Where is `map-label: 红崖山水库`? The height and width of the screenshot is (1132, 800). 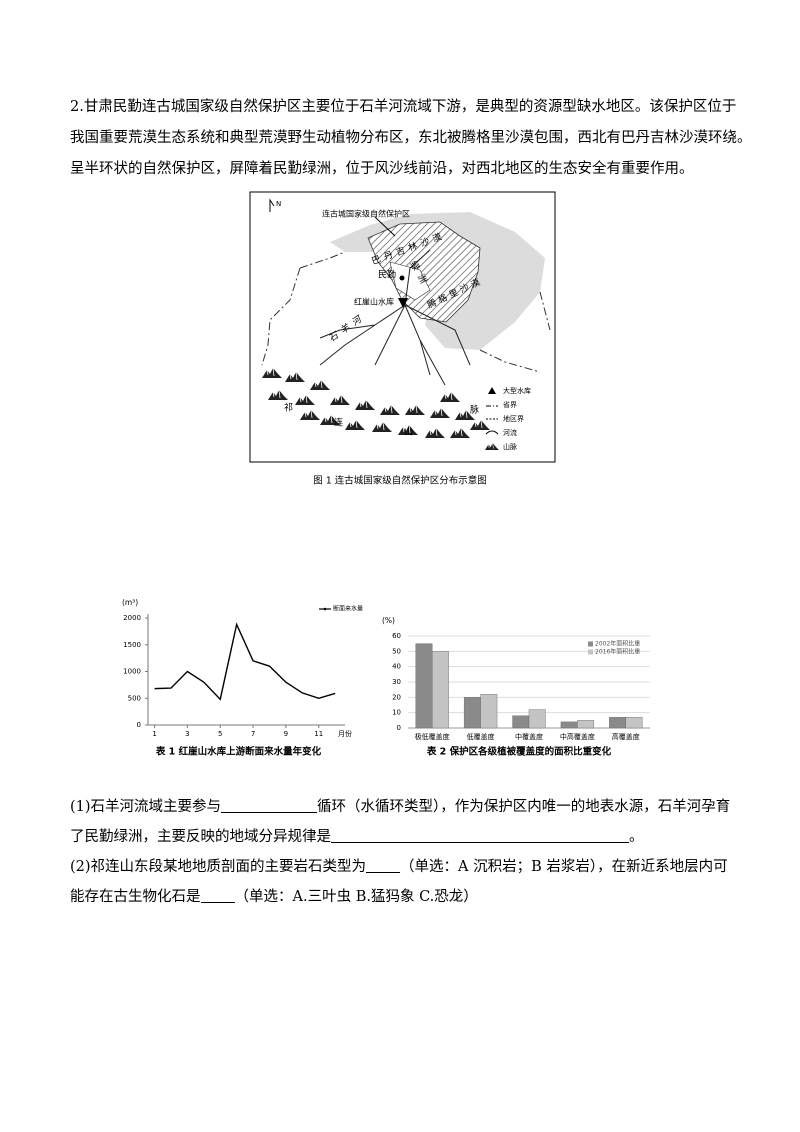 map-label: 红崖山水库 is located at coordinates (374, 302).